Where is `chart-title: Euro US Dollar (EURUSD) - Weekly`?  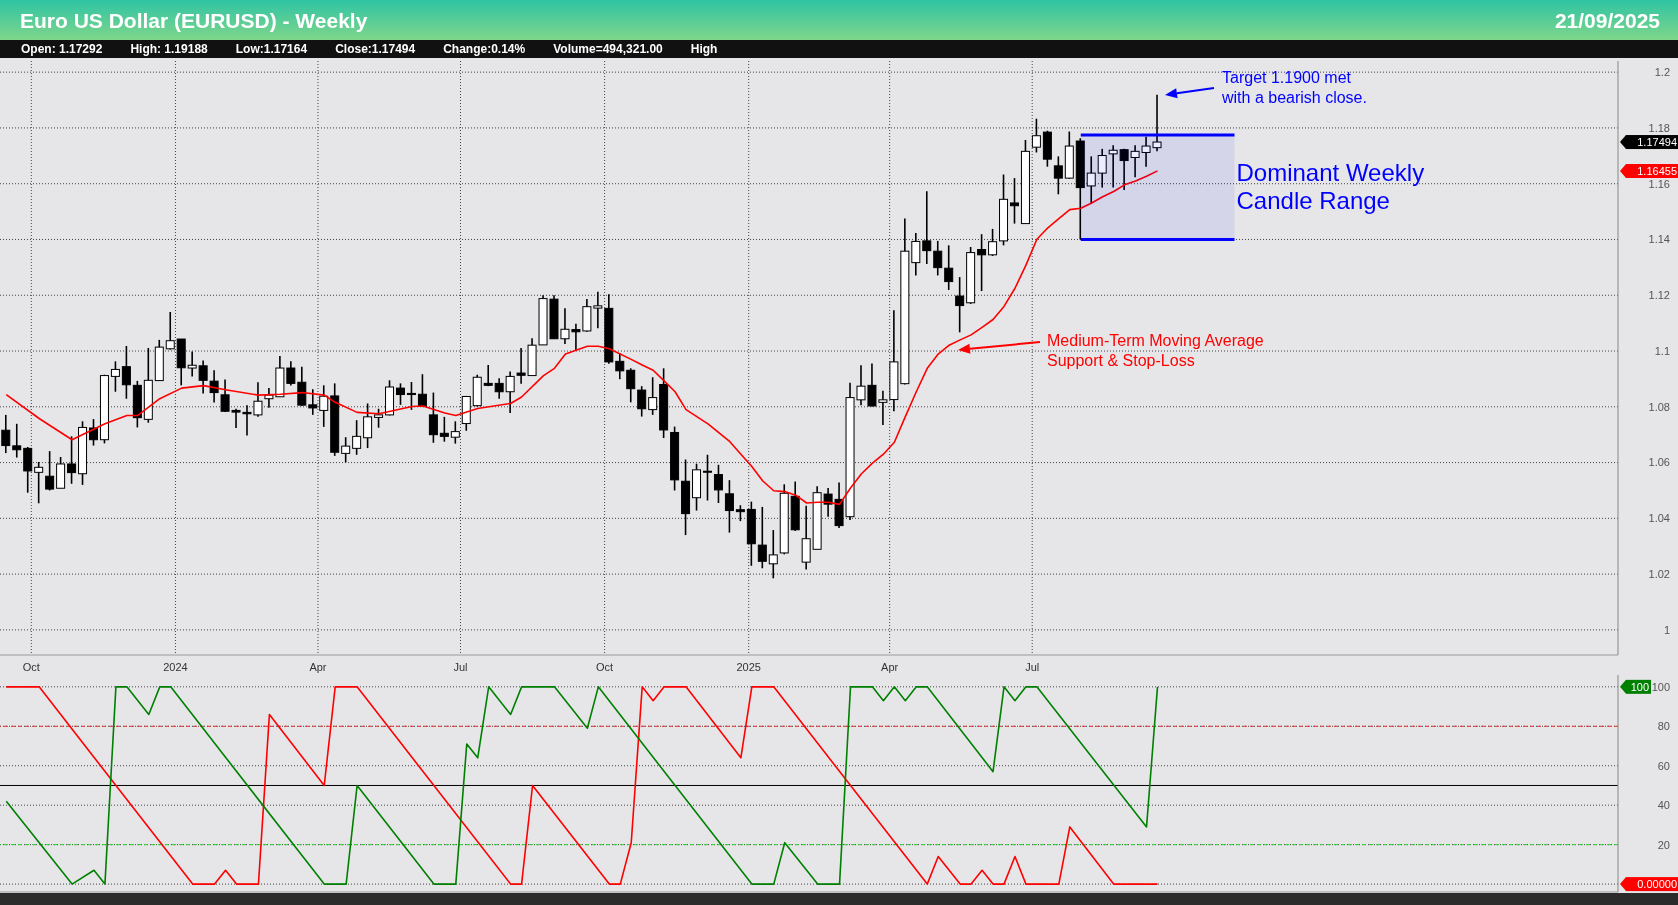 chart-title: Euro US Dollar (EURUSD) - Weekly is located at coordinates (194, 21).